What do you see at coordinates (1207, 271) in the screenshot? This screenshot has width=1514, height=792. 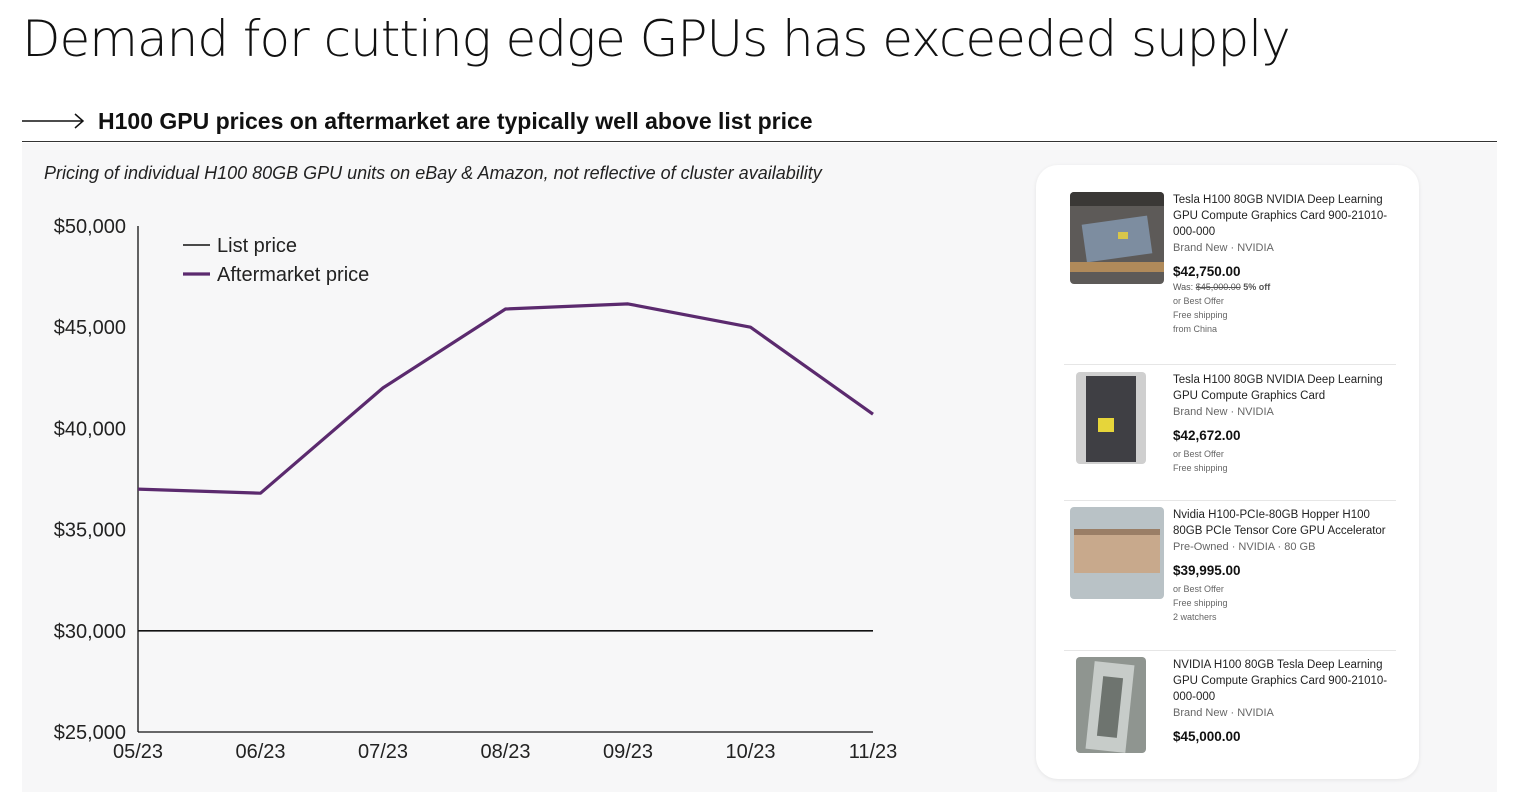 I see `listing-price: $42,750.00` at bounding box center [1207, 271].